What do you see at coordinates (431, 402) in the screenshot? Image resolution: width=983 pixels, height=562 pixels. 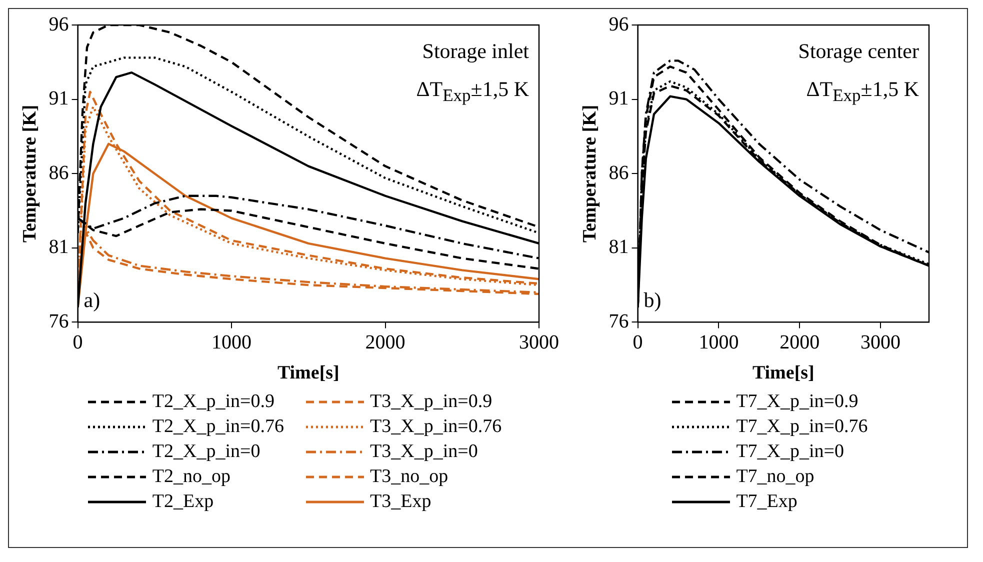 I see `legend-label: T3_X_p_in=0.9` at bounding box center [431, 402].